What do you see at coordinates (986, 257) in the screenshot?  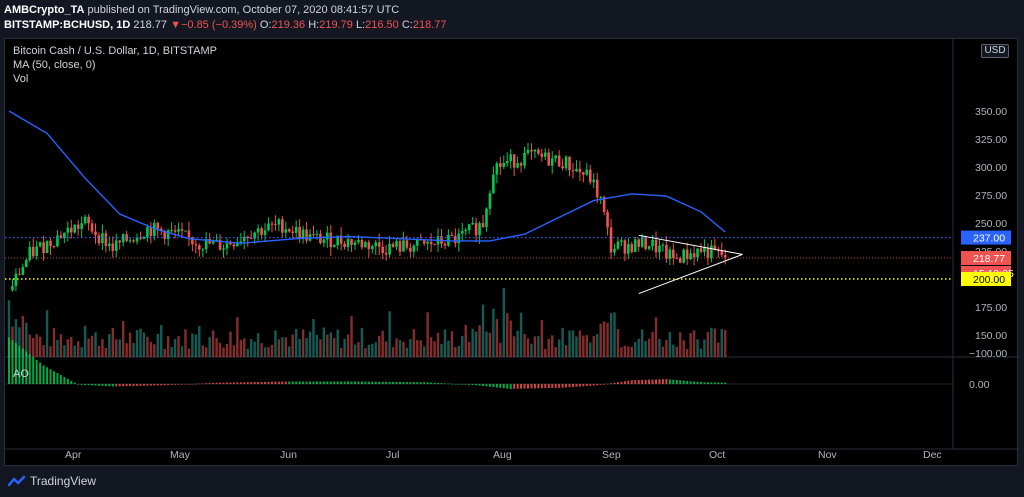 I see `last-price-badge-bg` at bounding box center [986, 257].